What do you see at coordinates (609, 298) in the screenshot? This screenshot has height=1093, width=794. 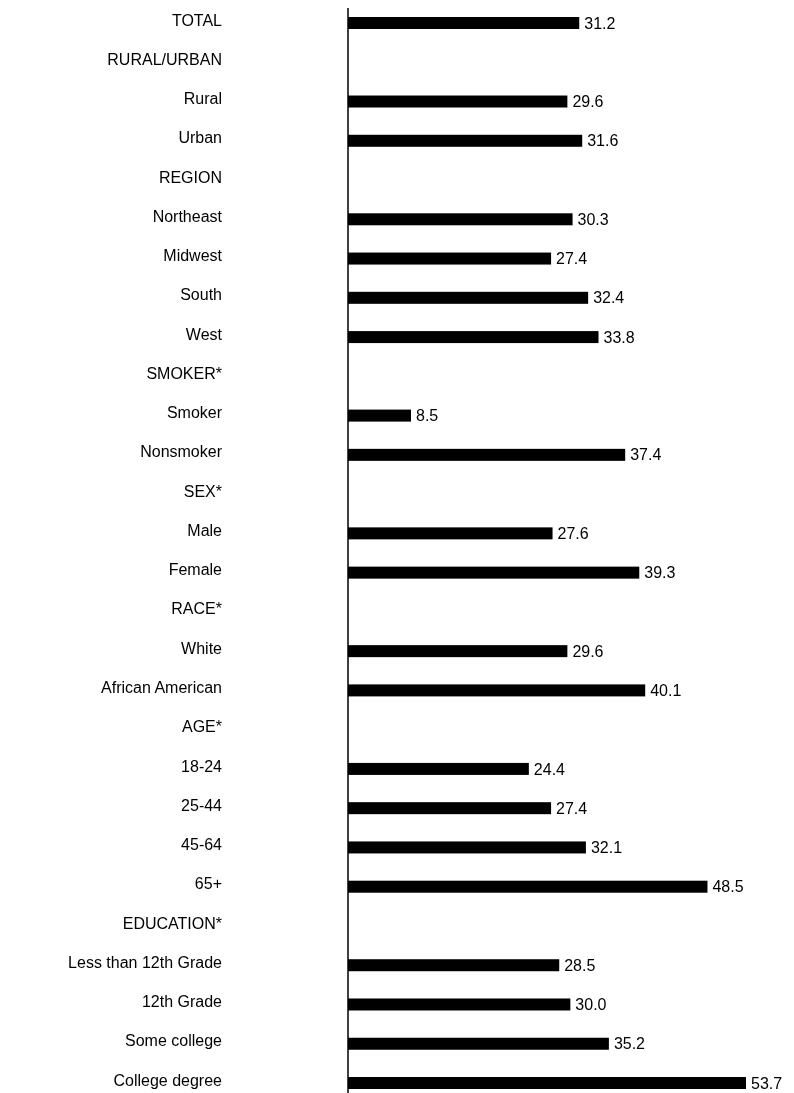 I see `data-label: 32.4` at bounding box center [609, 298].